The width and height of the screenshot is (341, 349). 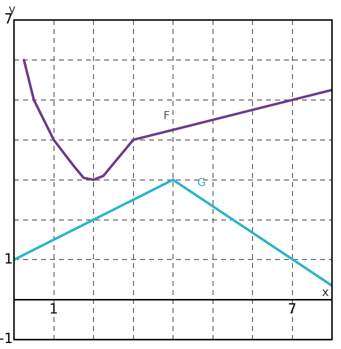 I want to click on y-tick-label: -1, so click(x=6, y=339).